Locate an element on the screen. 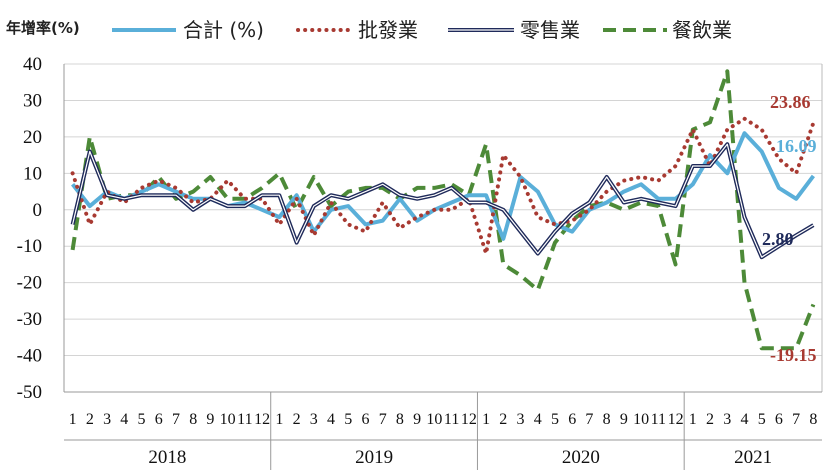  year-label: 2018 is located at coordinates (167, 457).